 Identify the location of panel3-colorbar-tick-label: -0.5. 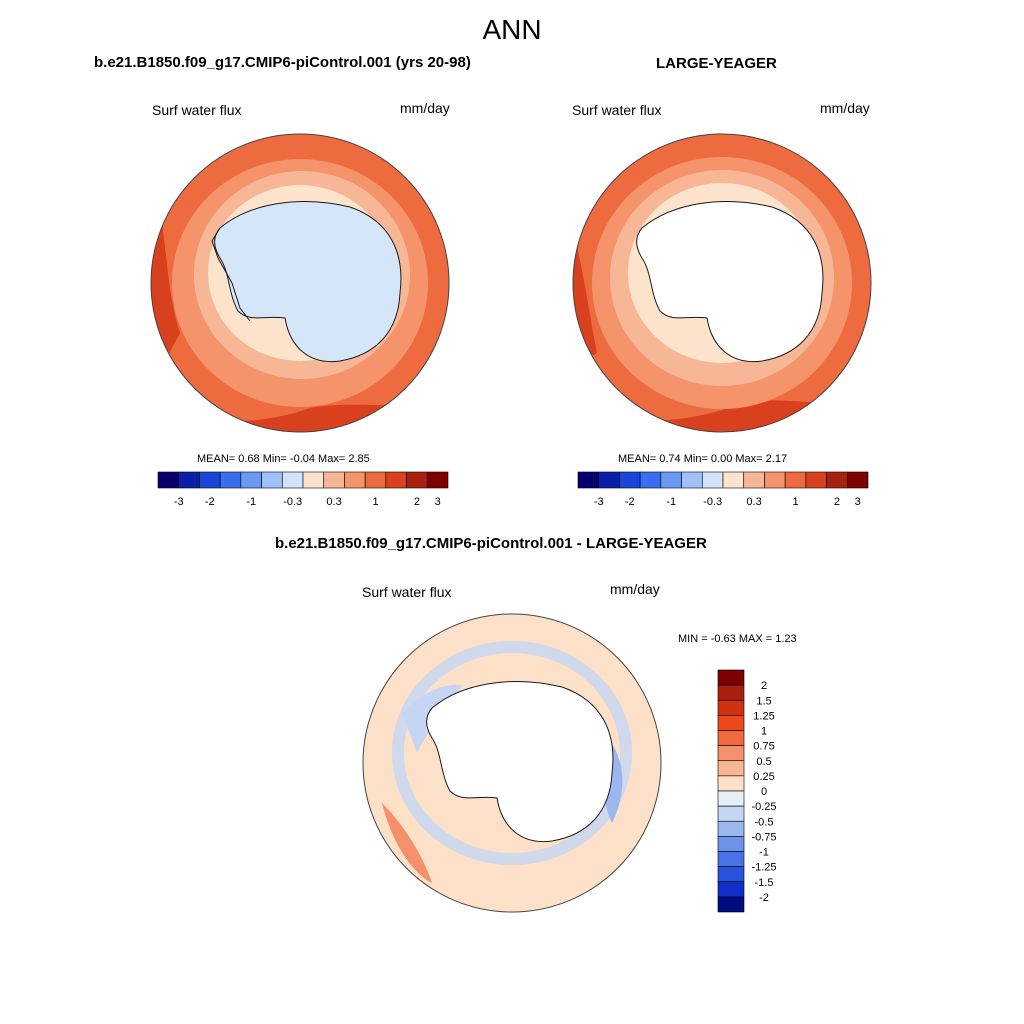
(764, 822).